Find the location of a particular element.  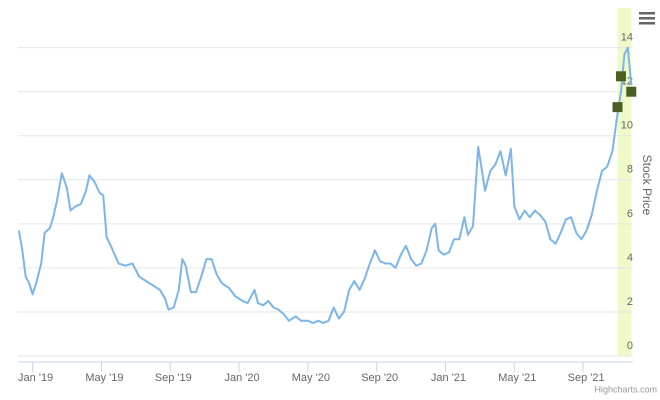

y-tick-label: 2 is located at coordinates (630, 302).